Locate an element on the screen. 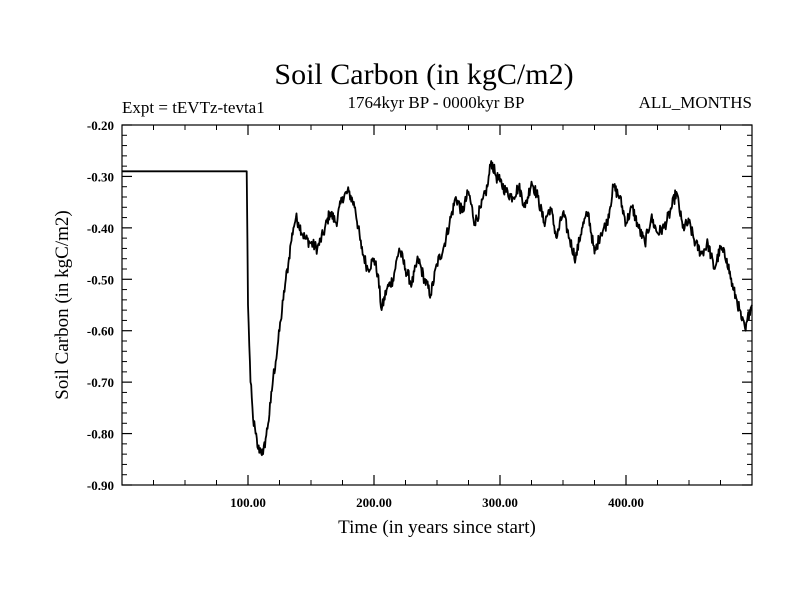 This screenshot has width=800, height=605. y-tick-label: -0.50 is located at coordinates (100, 279).